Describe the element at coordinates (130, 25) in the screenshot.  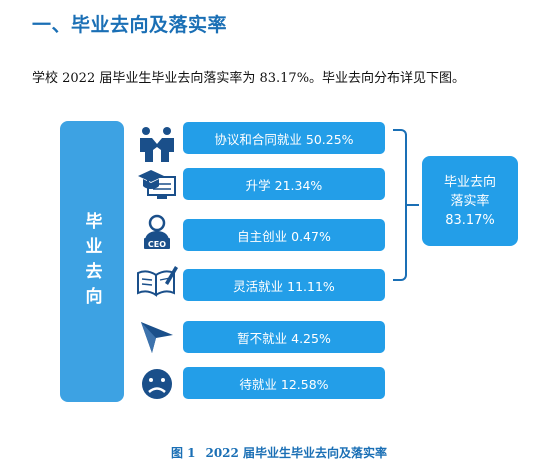
I see `section-heading: 一、毕业去向及落实率` at that location.